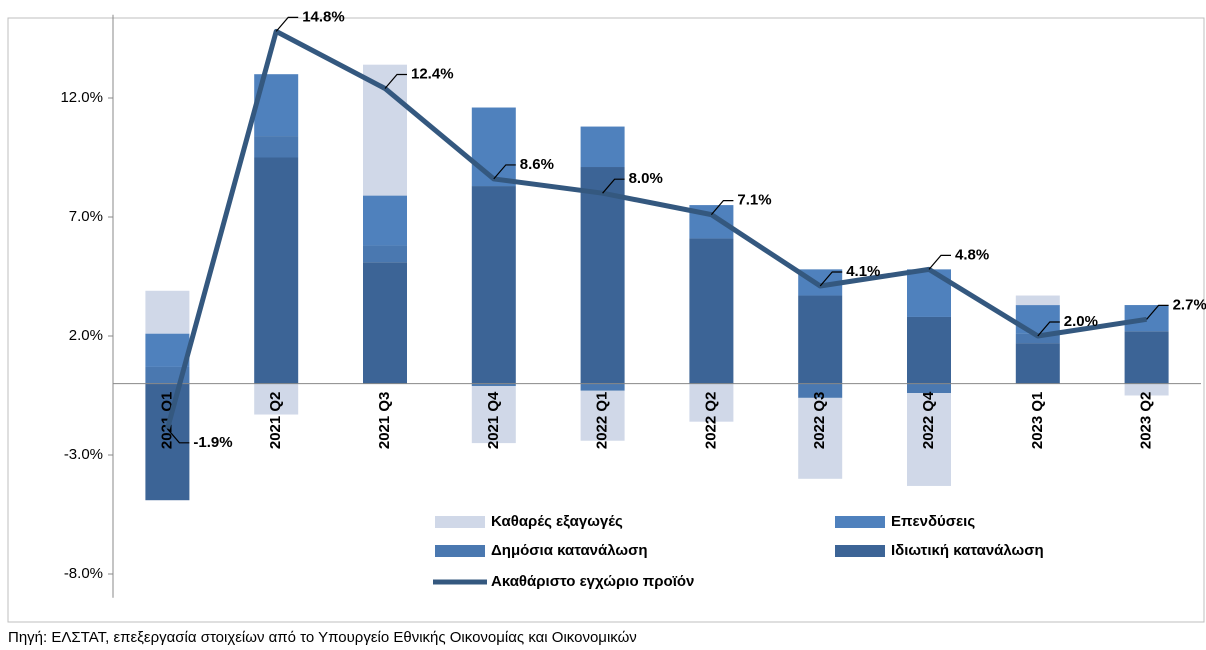  What do you see at coordinates (86, 216) in the screenshot?
I see `y-tick-label: 7.0%` at bounding box center [86, 216].